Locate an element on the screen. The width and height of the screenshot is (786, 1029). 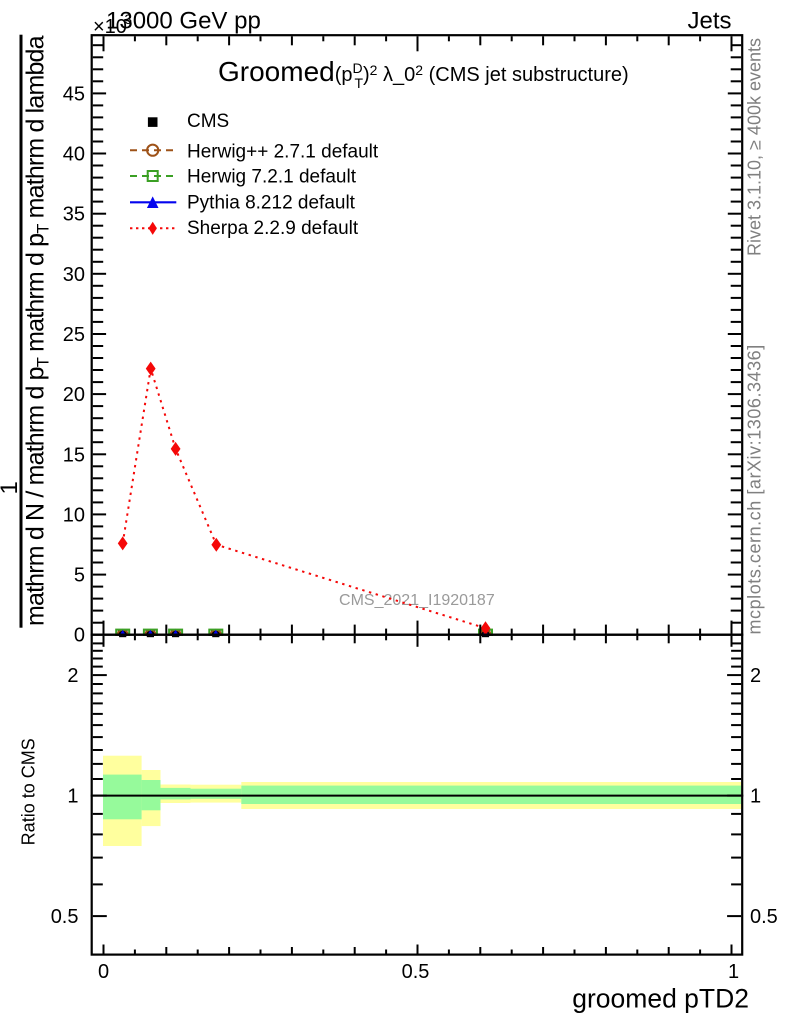
svg-text: 25 is located at coordinates (74, 335).